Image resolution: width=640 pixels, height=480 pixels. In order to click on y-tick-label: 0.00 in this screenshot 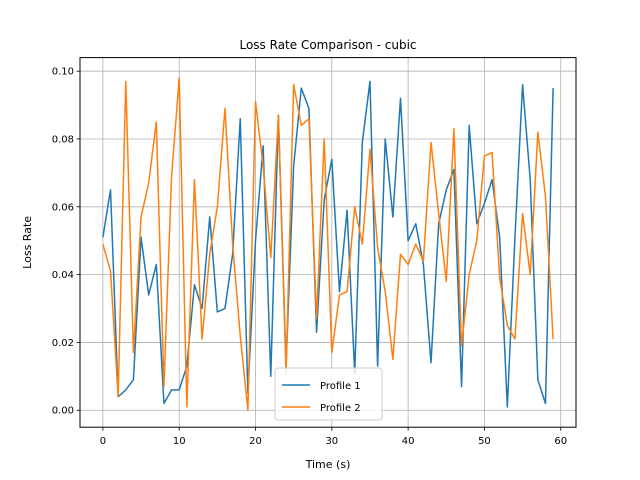, I will do `click(63, 411)`.